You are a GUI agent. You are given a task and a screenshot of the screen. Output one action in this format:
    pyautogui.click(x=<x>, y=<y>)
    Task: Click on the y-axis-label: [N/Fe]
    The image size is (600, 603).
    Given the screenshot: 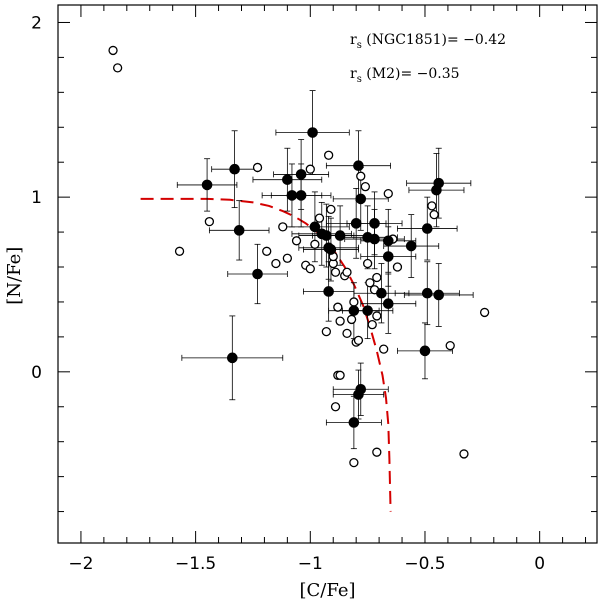 What is the action you would take?
    pyautogui.click(x=14, y=276)
    